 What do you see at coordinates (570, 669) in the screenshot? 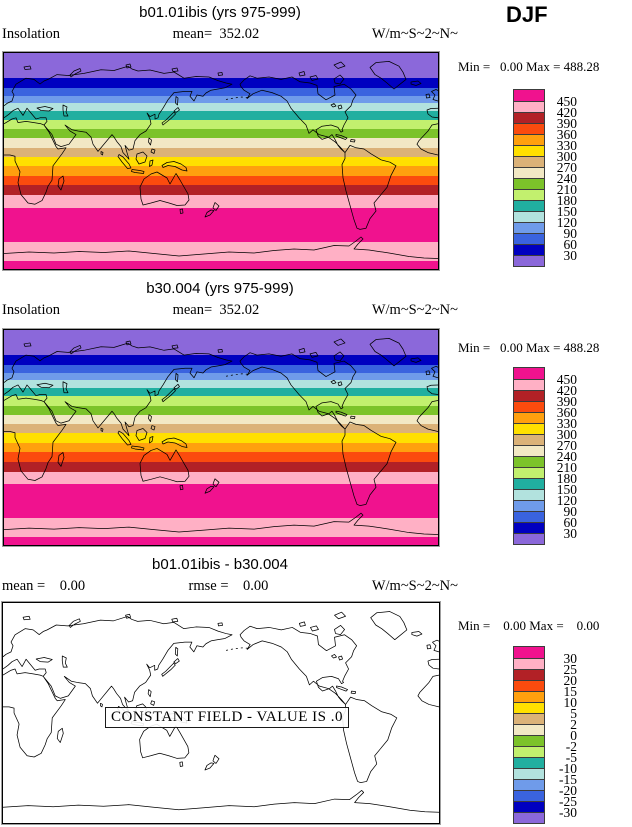
I see `colorbar-tick-label: 25` at bounding box center [570, 669].